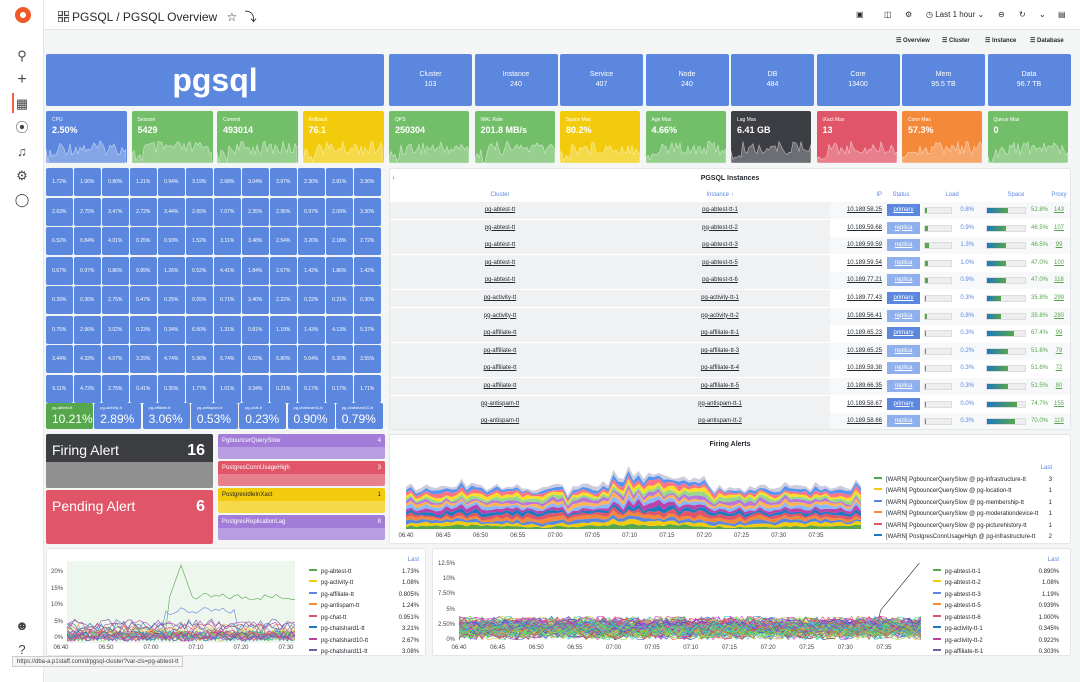 The width and height of the screenshot is (1080, 682). What do you see at coordinates (720, 404) in the screenshot?
I see `instance-cell: pg-antispam-tt-1` at bounding box center [720, 404].